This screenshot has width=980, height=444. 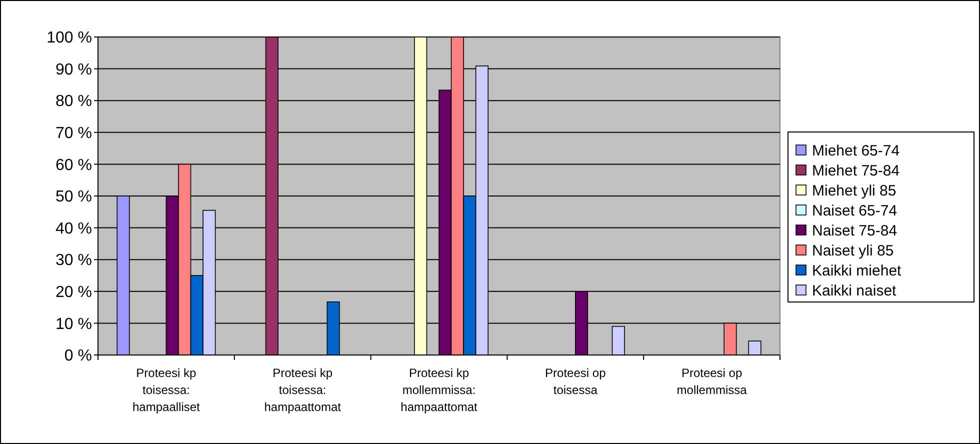 What do you see at coordinates (69, 38) in the screenshot?
I see `y-tick-label: 100 %` at bounding box center [69, 38].